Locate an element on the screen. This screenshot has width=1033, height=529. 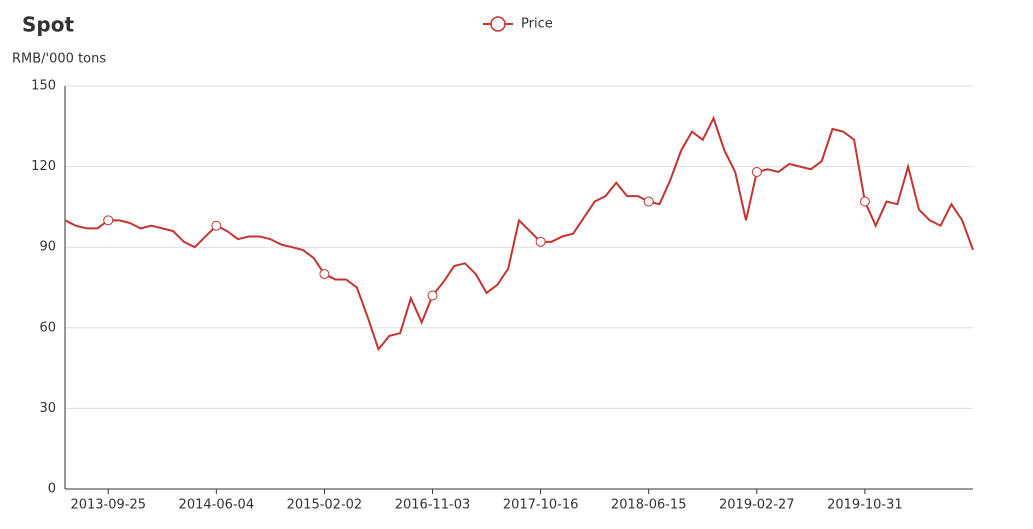
x-tick-label: 2017-10-16 is located at coordinates (541, 505).